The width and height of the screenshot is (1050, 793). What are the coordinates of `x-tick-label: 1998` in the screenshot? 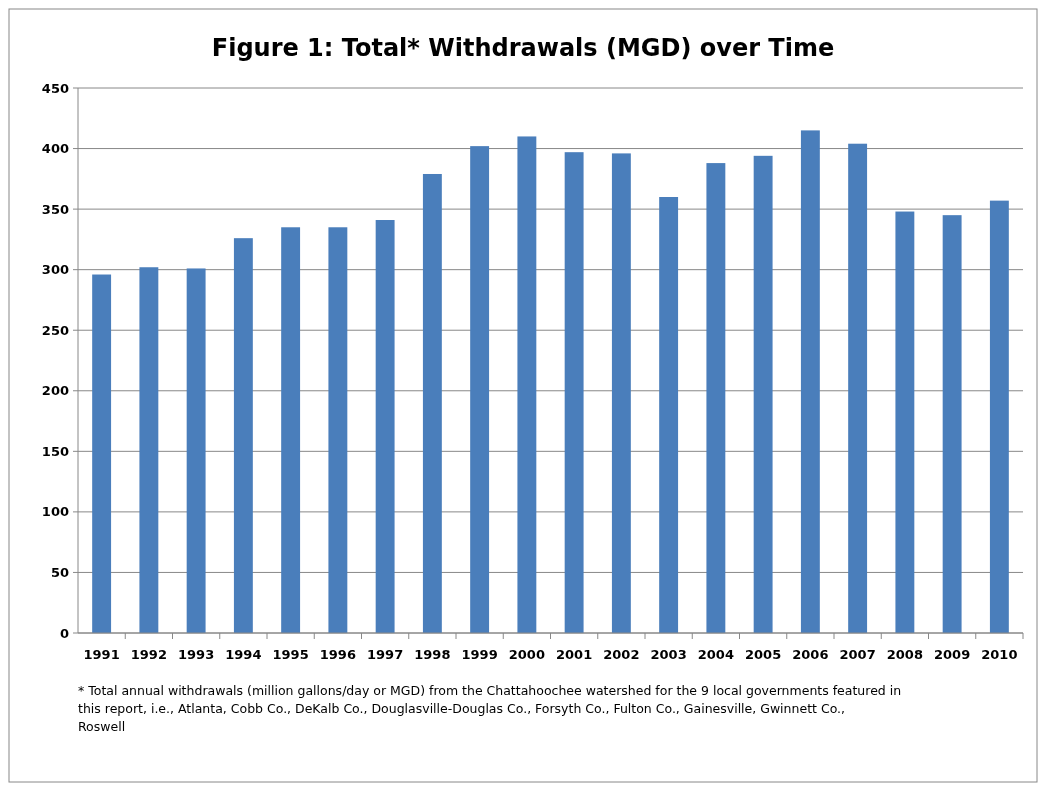 It's located at (432, 654).